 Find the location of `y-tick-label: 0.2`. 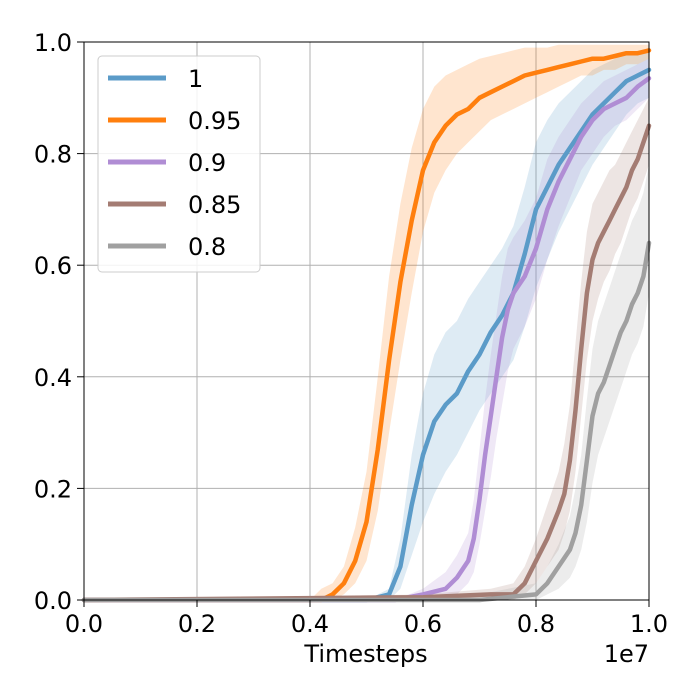

y-tick-label: 0.2 is located at coordinates (53, 489).